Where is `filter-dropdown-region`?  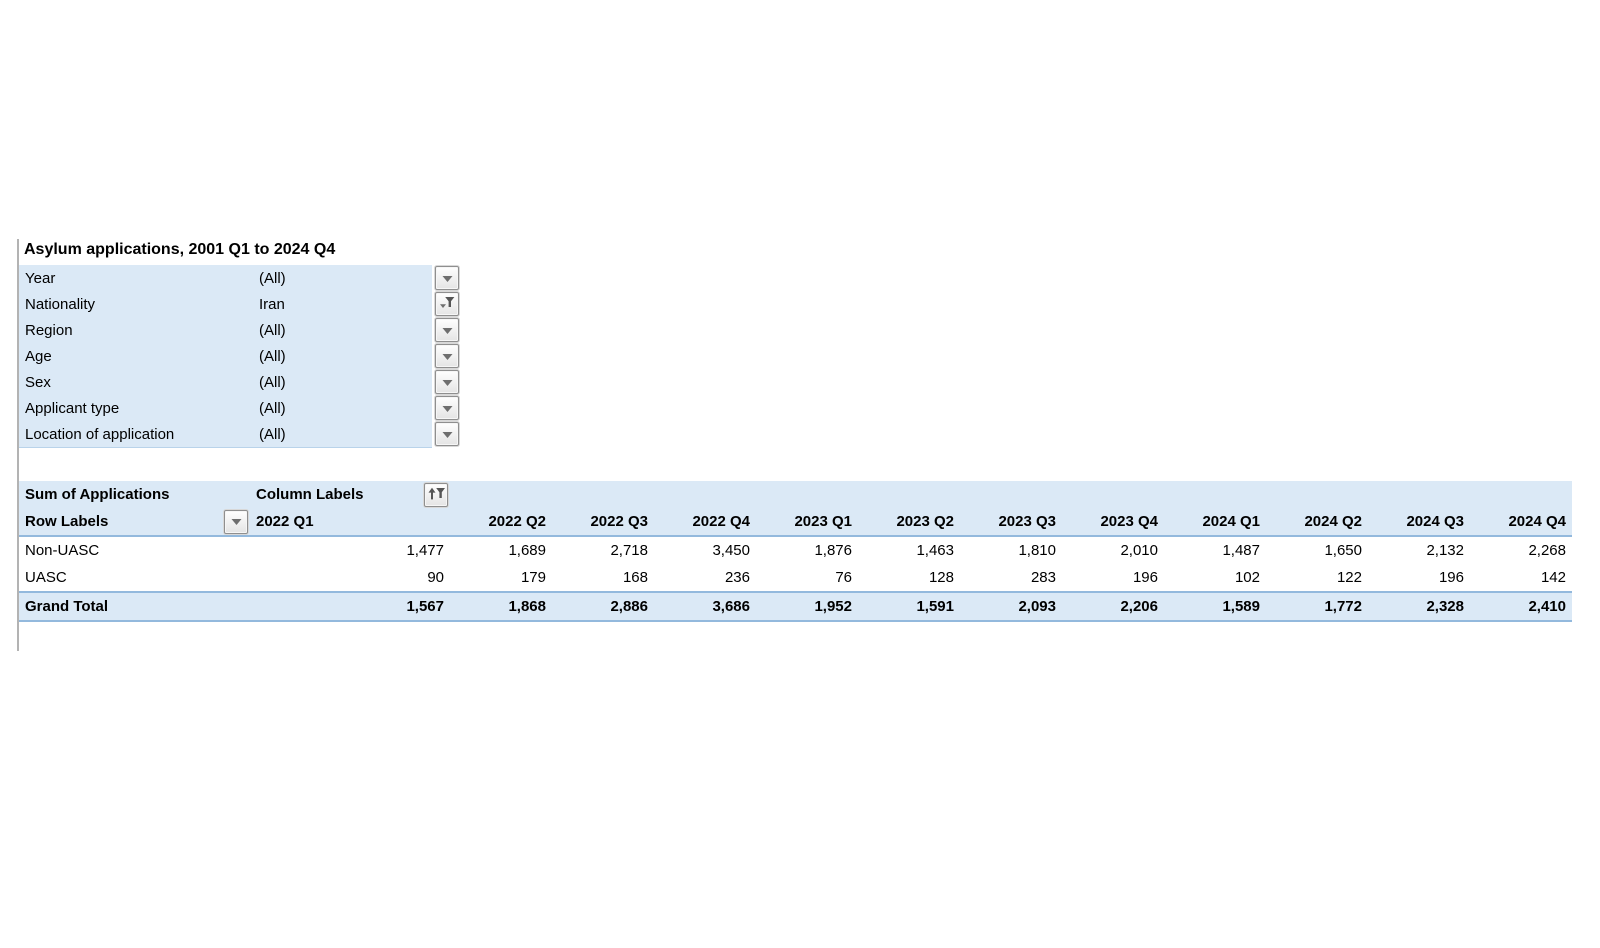
filter-dropdown-region is located at coordinates (447, 330).